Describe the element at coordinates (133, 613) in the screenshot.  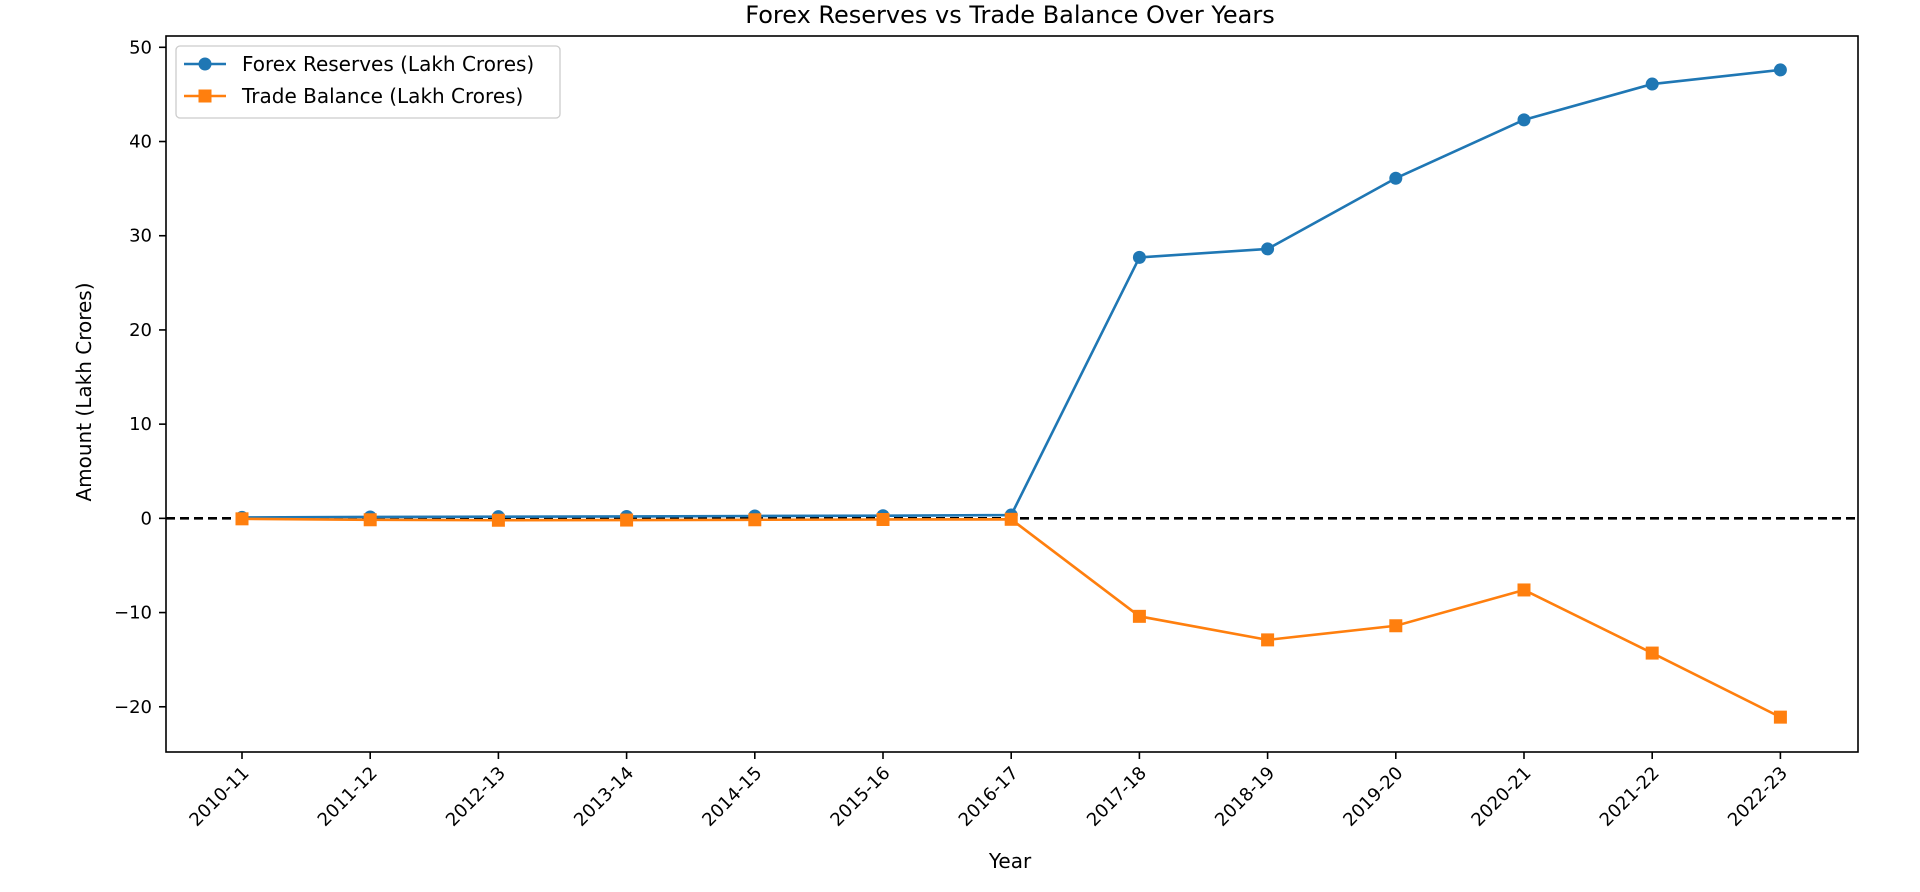
I see `y-tick-label: −10` at that location.